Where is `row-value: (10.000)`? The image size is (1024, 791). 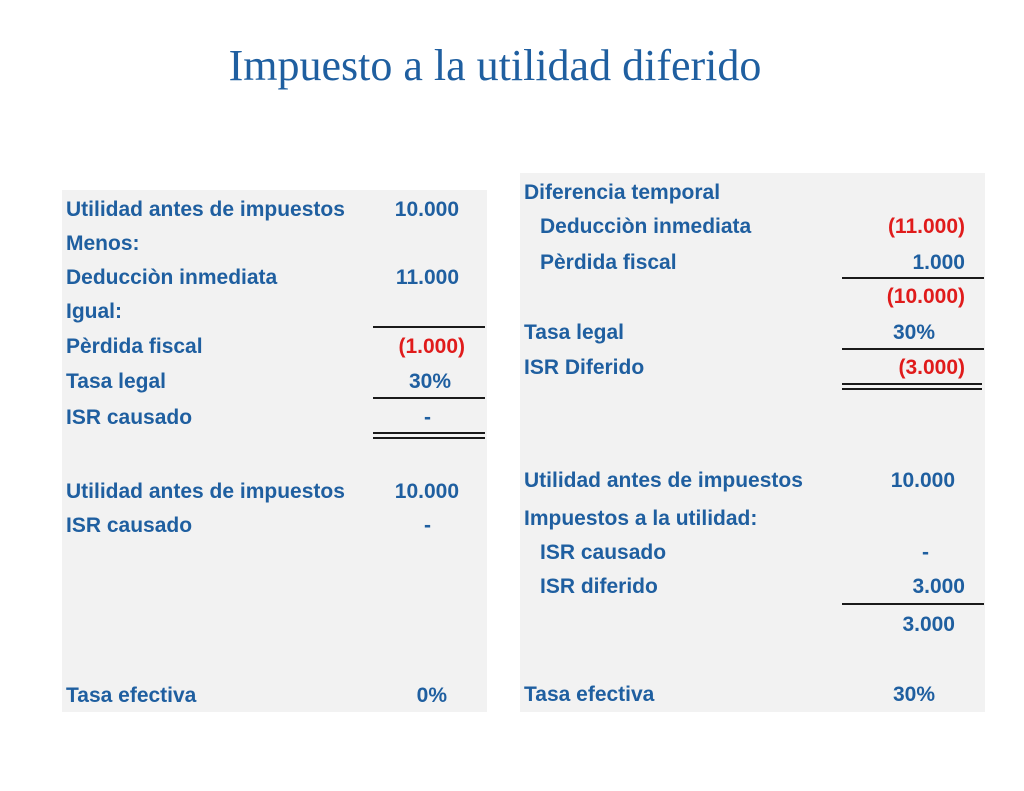
row-value: (10.000) is located at coordinates (925, 296).